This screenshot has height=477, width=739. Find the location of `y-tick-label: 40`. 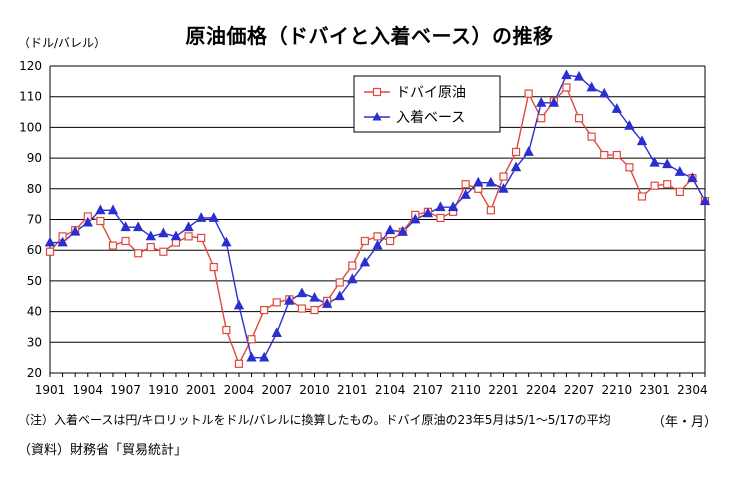

y-tick-label: 40 is located at coordinates (34, 312).